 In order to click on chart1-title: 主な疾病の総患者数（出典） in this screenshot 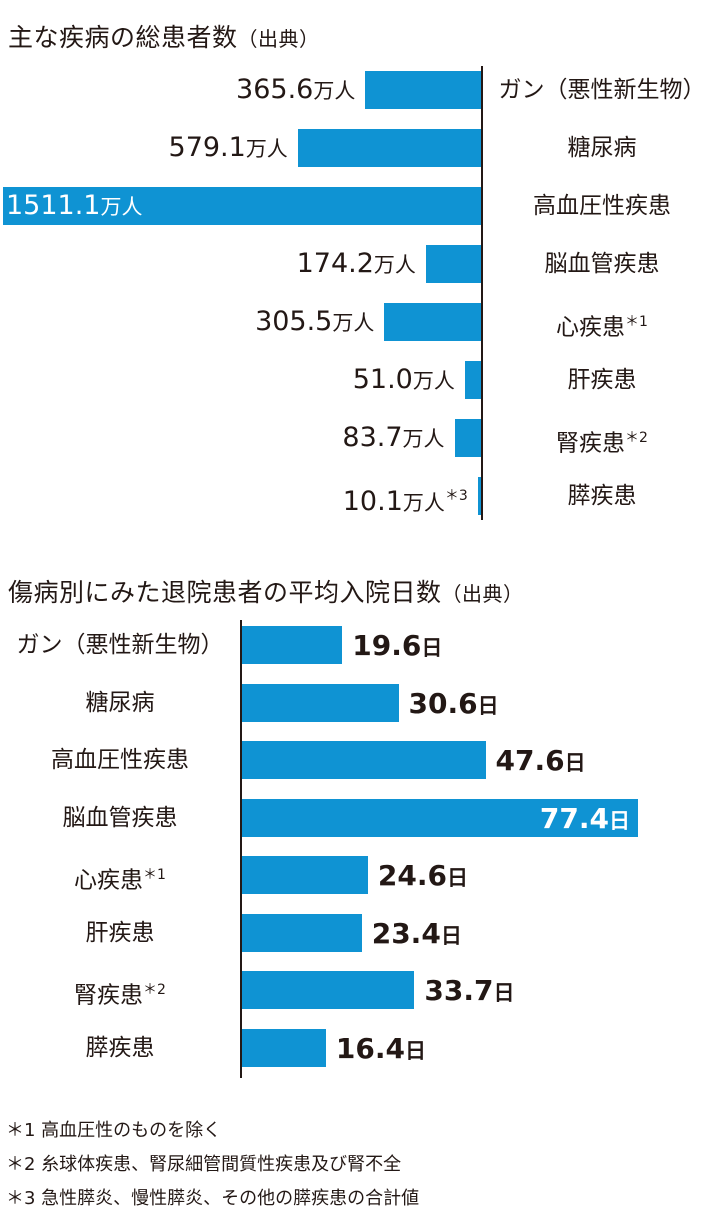, I will do `click(164, 36)`.